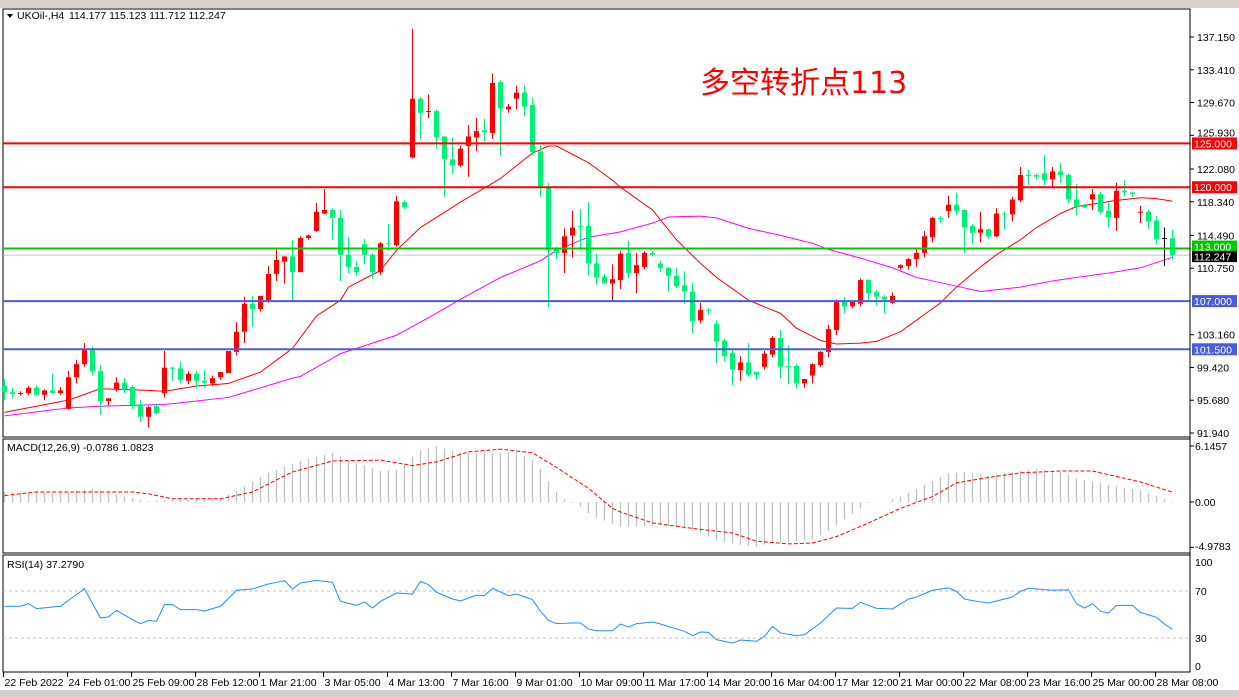  I want to click on price-tick-label: 118.340, so click(1215, 203).